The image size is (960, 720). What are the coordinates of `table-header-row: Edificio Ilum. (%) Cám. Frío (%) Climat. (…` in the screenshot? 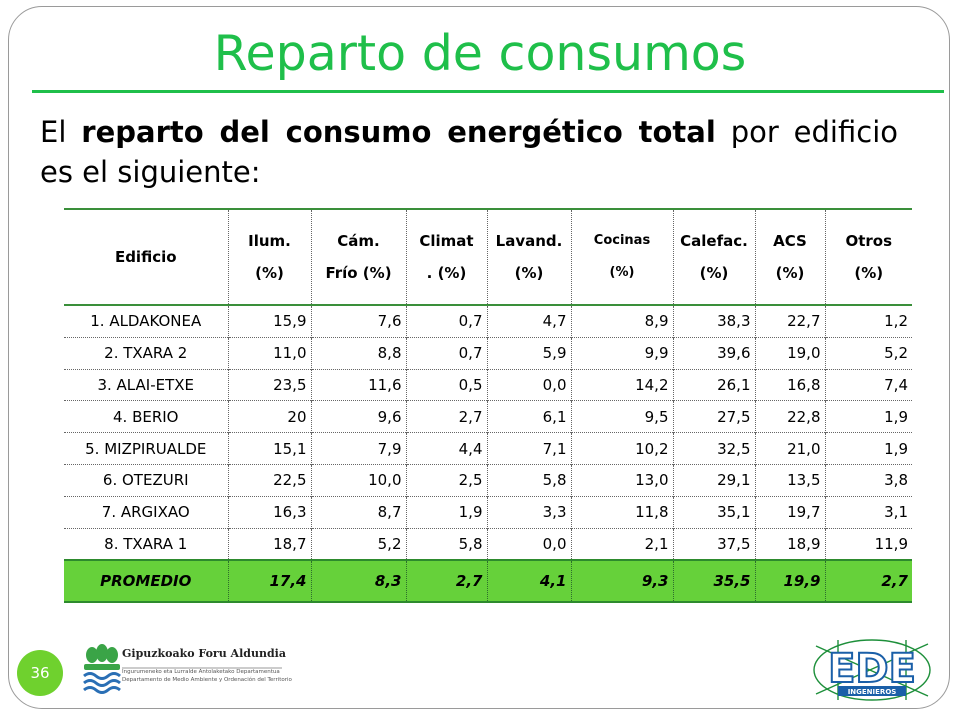 It's located at (488, 257).